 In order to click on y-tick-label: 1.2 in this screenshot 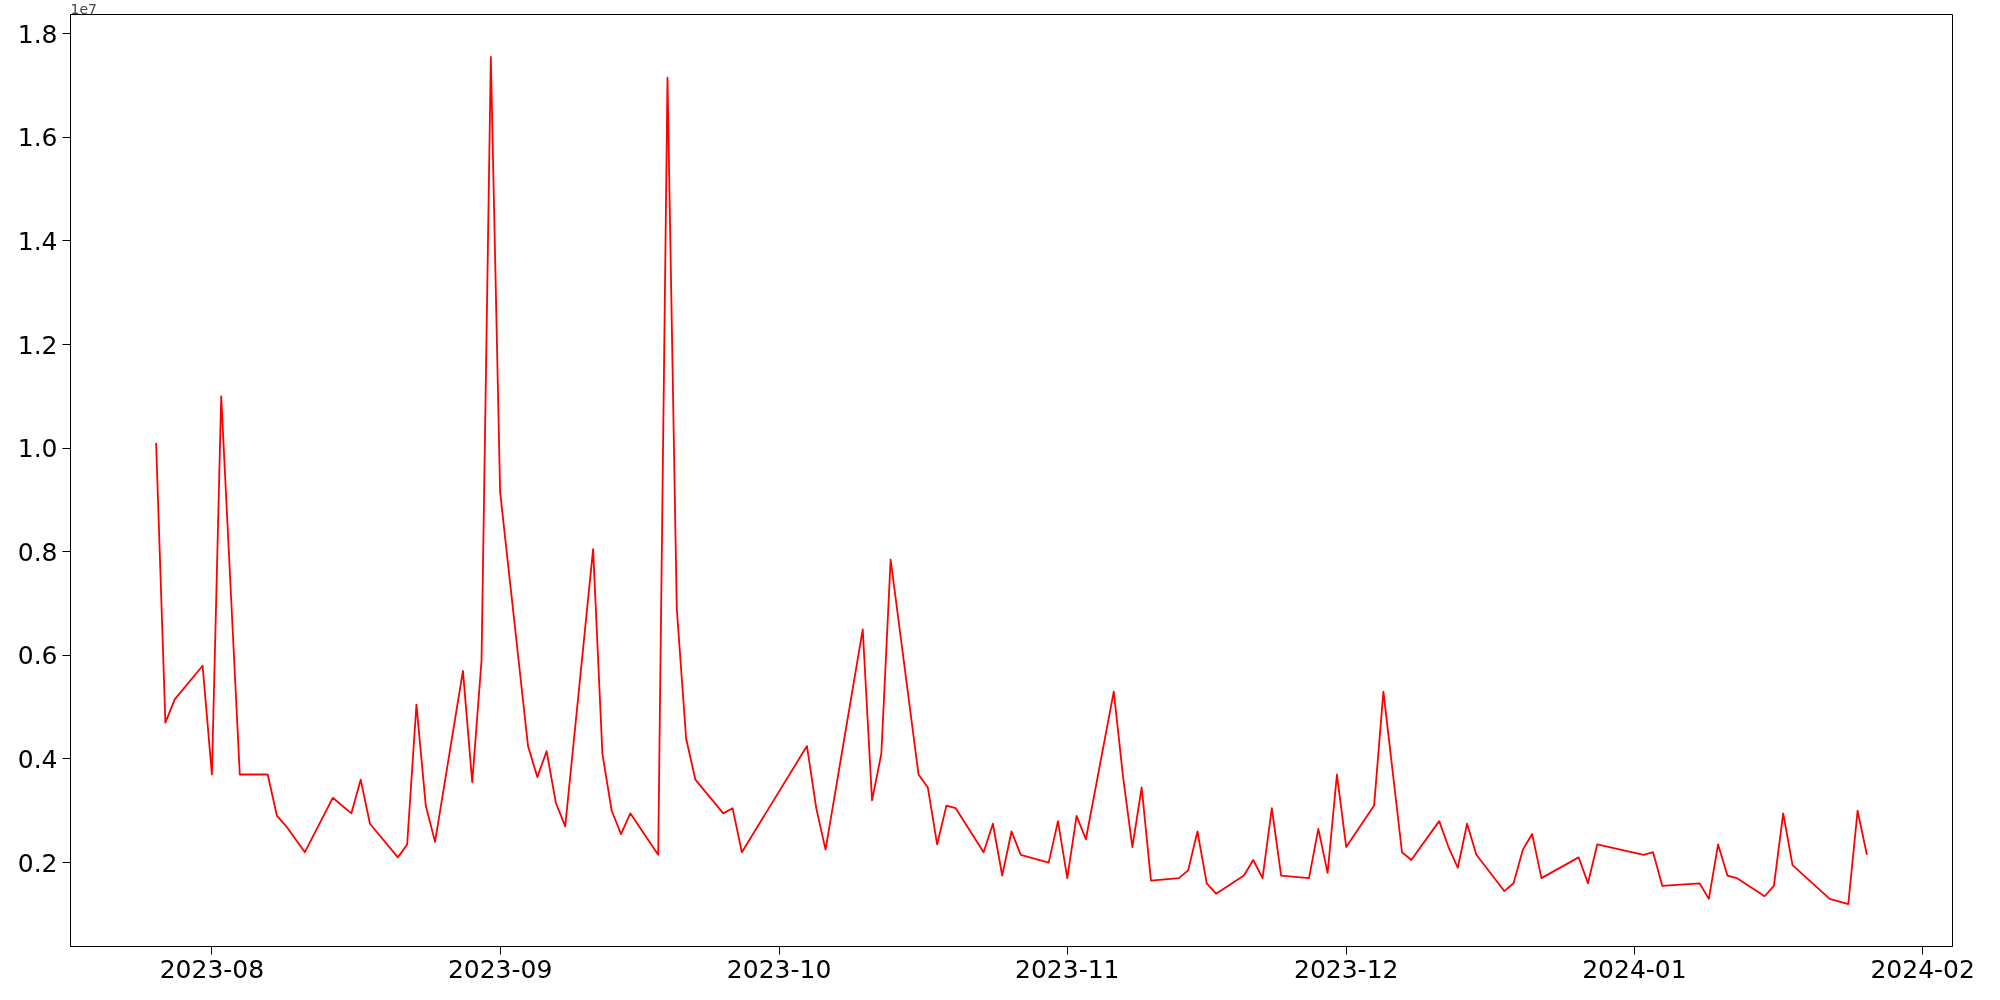, I will do `click(37, 345)`.